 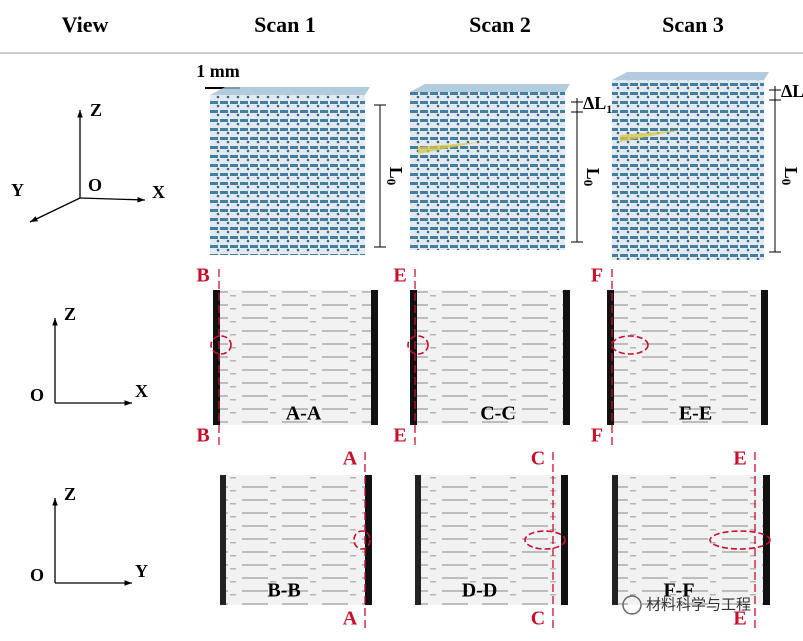 I want to click on scale-bar-label: 1 mm, so click(x=218, y=71).